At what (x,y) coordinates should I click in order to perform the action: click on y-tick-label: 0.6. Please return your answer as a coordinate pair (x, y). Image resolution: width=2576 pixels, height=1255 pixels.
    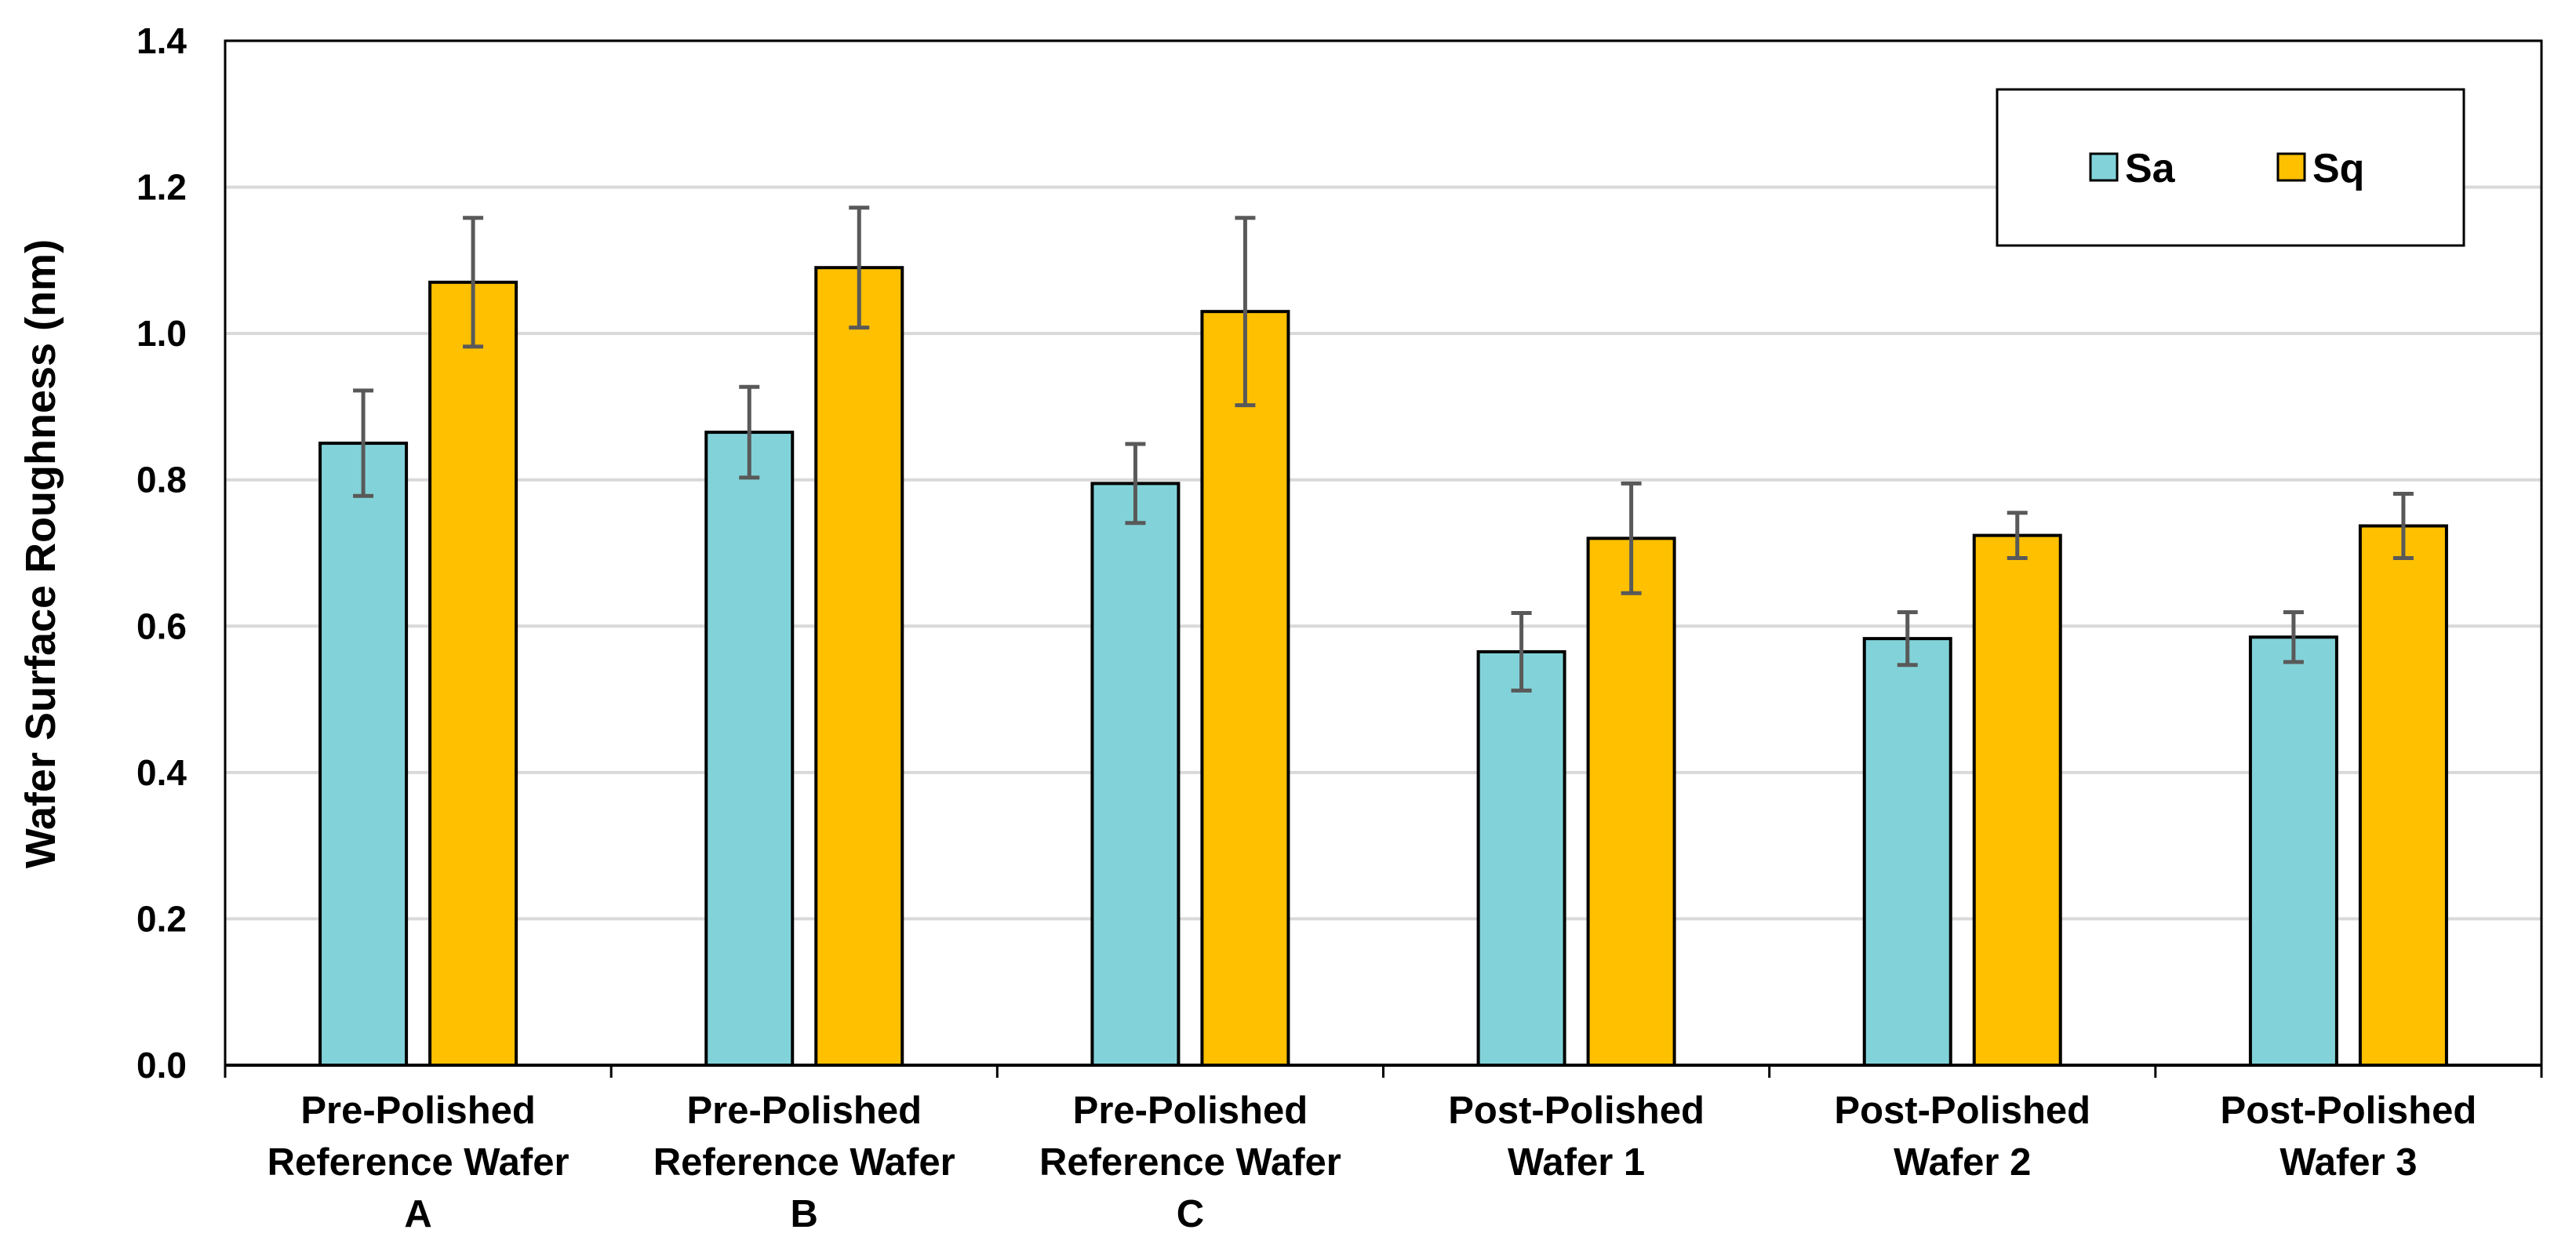
    Looking at the image, I should click on (161, 626).